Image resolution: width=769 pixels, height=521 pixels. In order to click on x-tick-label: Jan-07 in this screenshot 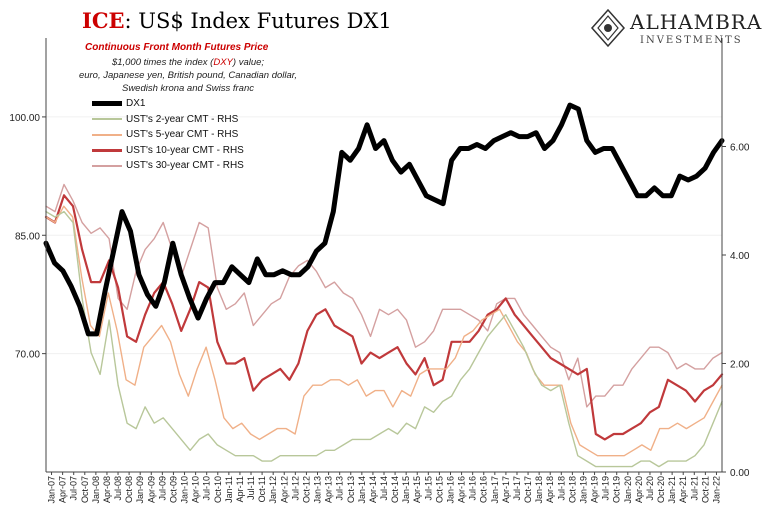, I will do `click(52, 490)`.